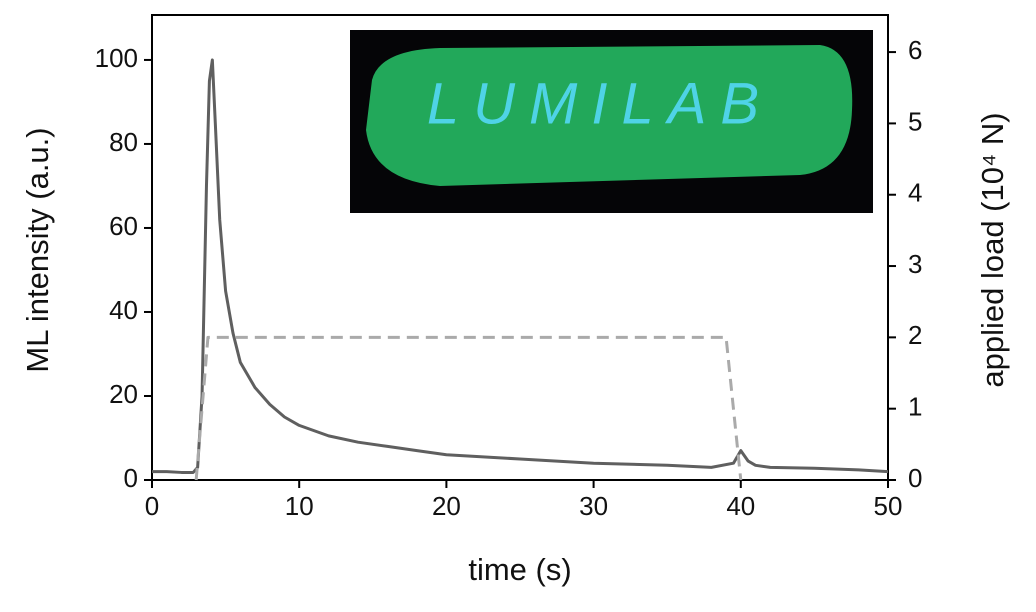 This screenshot has height=612, width=1036. What do you see at coordinates (152, 506) in the screenshot?
I see `x-tick-label: 0` at bounding box center [152, 506].